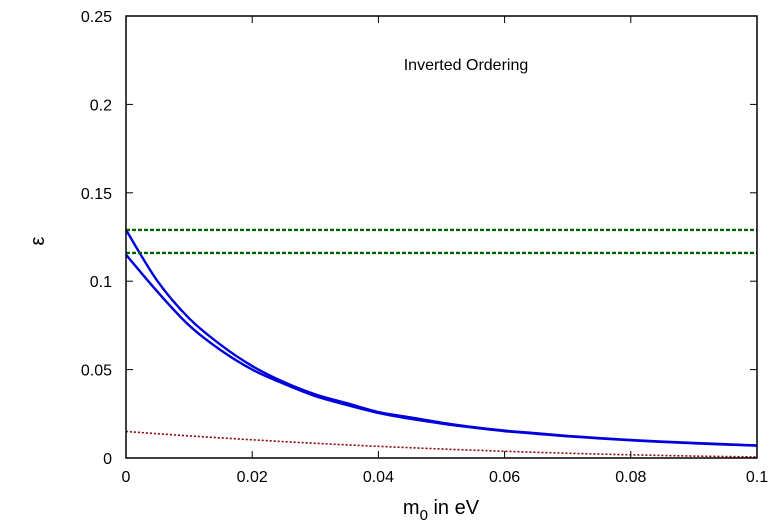 The image size is (777, 527). Describe the element at coordinates (101, 105) in the screenshot. I see `y-tick-label: 0.2` at that location.